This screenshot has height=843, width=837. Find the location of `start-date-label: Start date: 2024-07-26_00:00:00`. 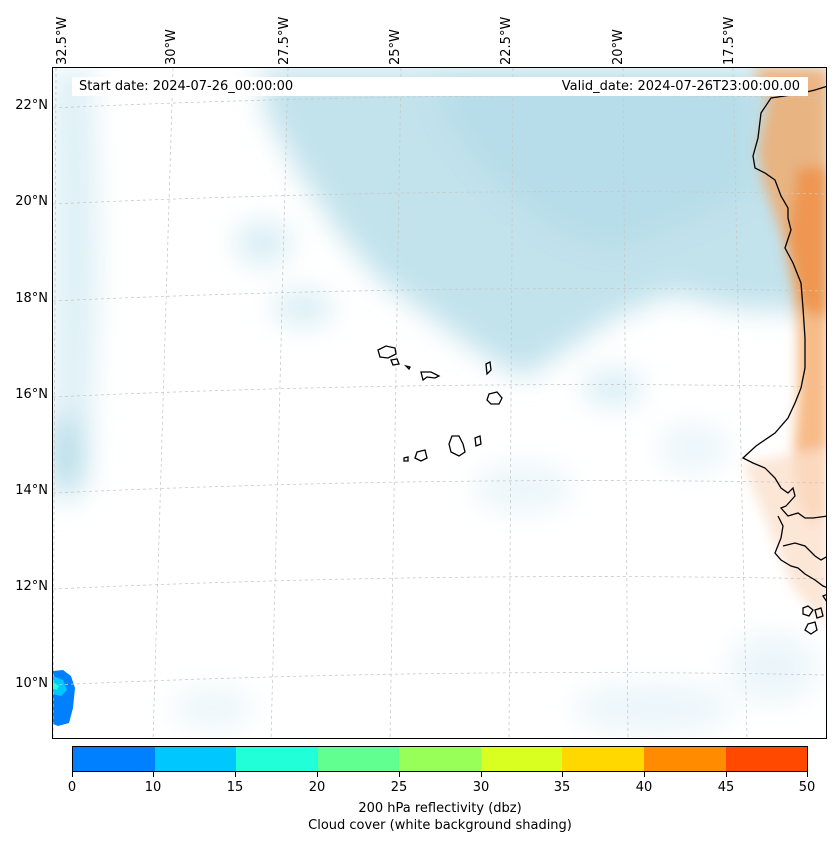

start-date-label: Start date: 2024-07-26_00:00:00 is located at coordinates (186, 86).